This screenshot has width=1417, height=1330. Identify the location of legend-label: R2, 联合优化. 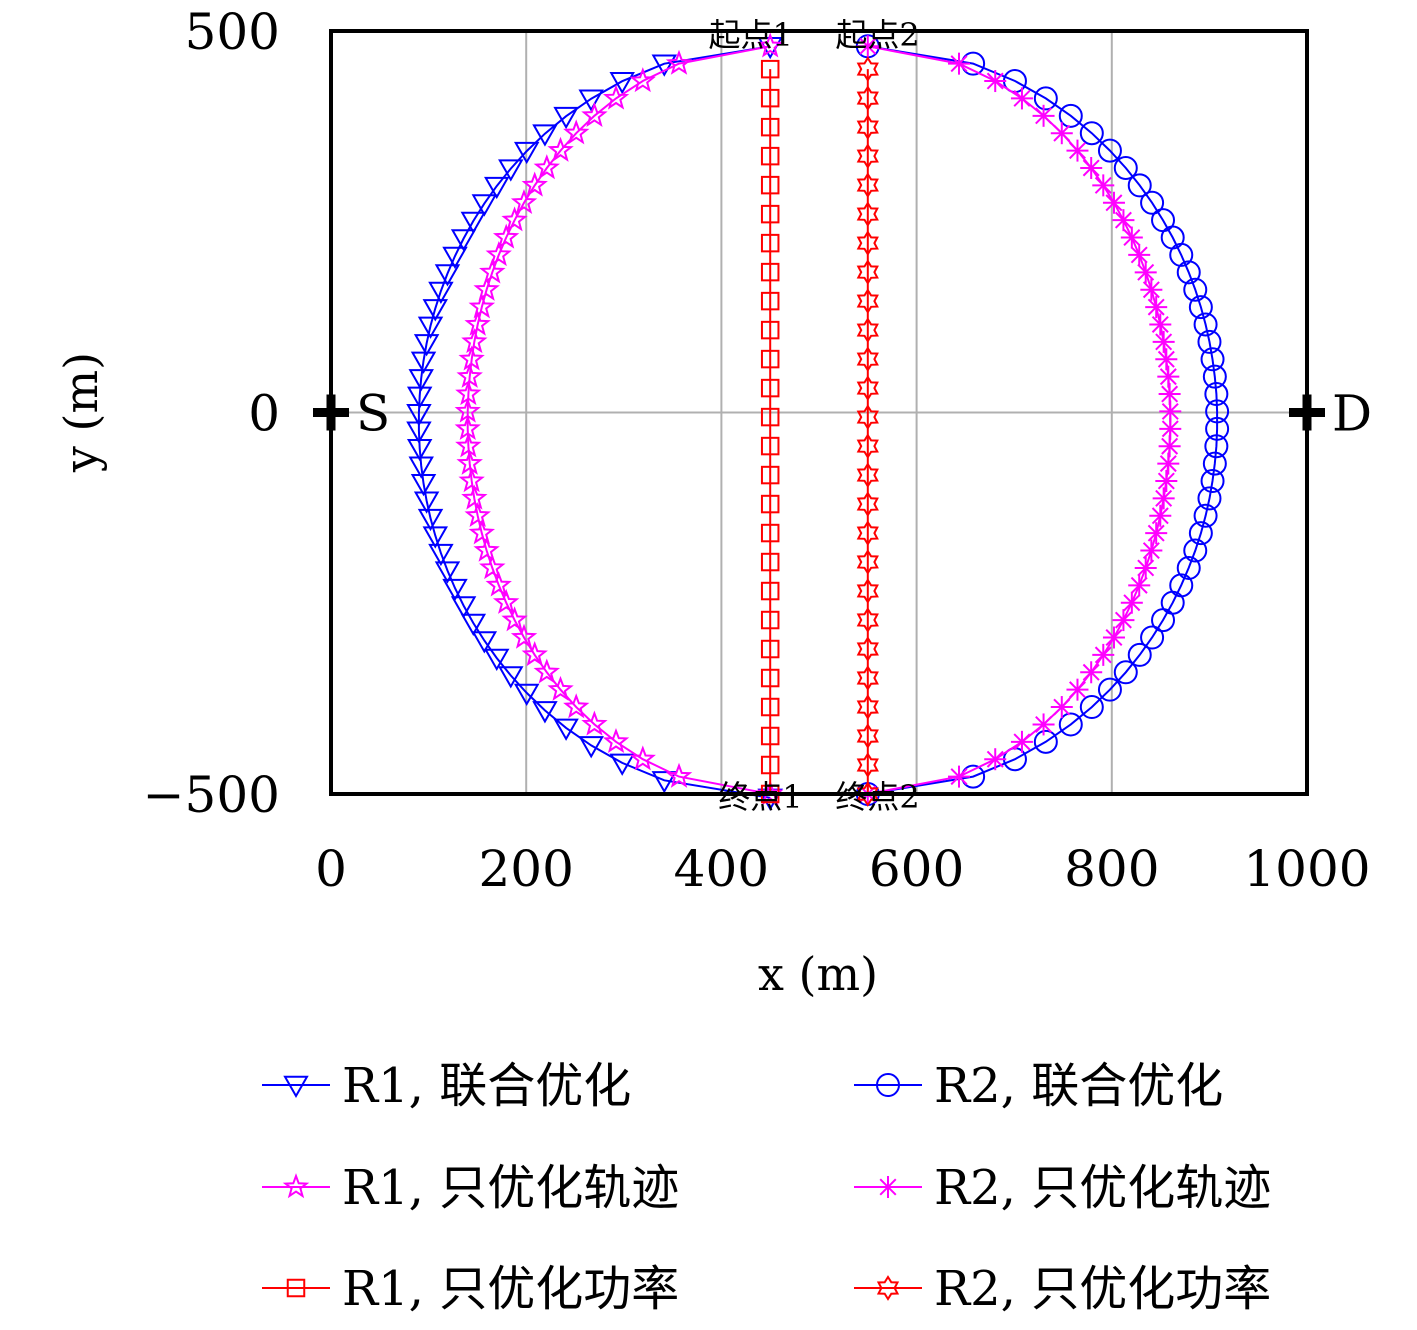
(1078, 1086).